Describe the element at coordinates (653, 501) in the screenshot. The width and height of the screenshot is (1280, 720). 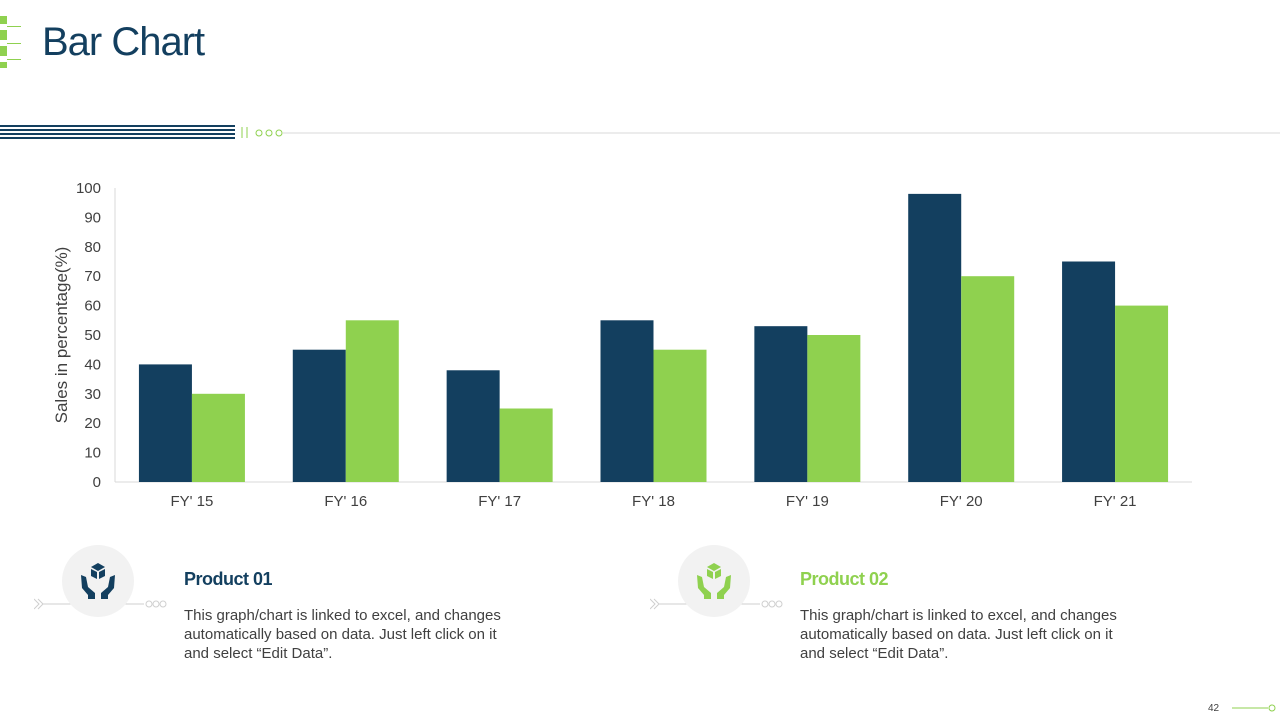
I see `x-tick-label: FY' 18` at that location.